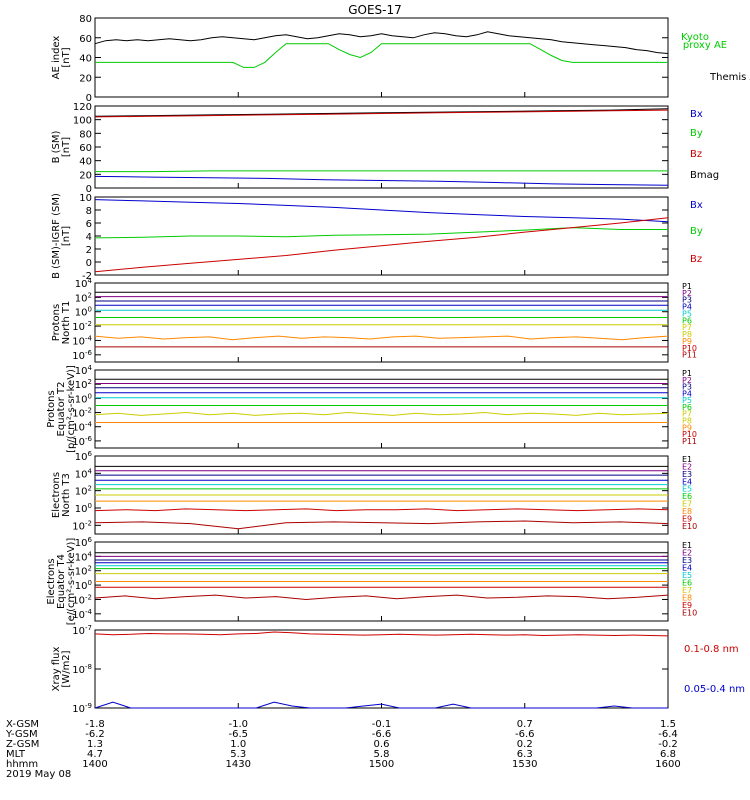 The height and width of the screenshot is (800, 750). Describe the element at coordinates (382, 754) in the screenshot. I see `x-row-value: 5.8` at that location.